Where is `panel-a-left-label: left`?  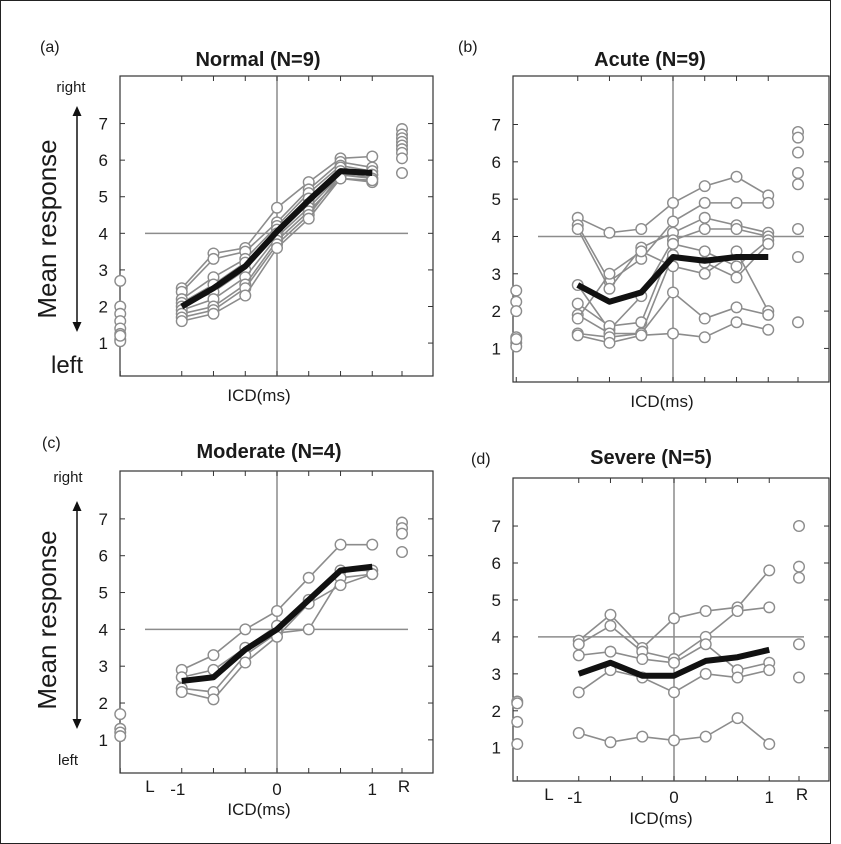
panel-a-left-label: left is located at coordinates (67, 365).